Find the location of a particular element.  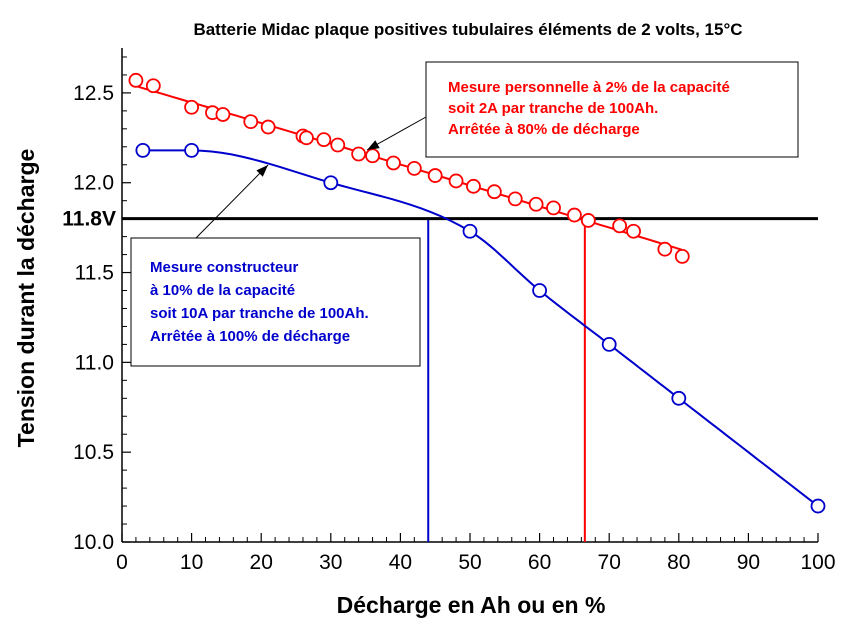

x-tick-label: 60 is located at coordinates (539, 562).